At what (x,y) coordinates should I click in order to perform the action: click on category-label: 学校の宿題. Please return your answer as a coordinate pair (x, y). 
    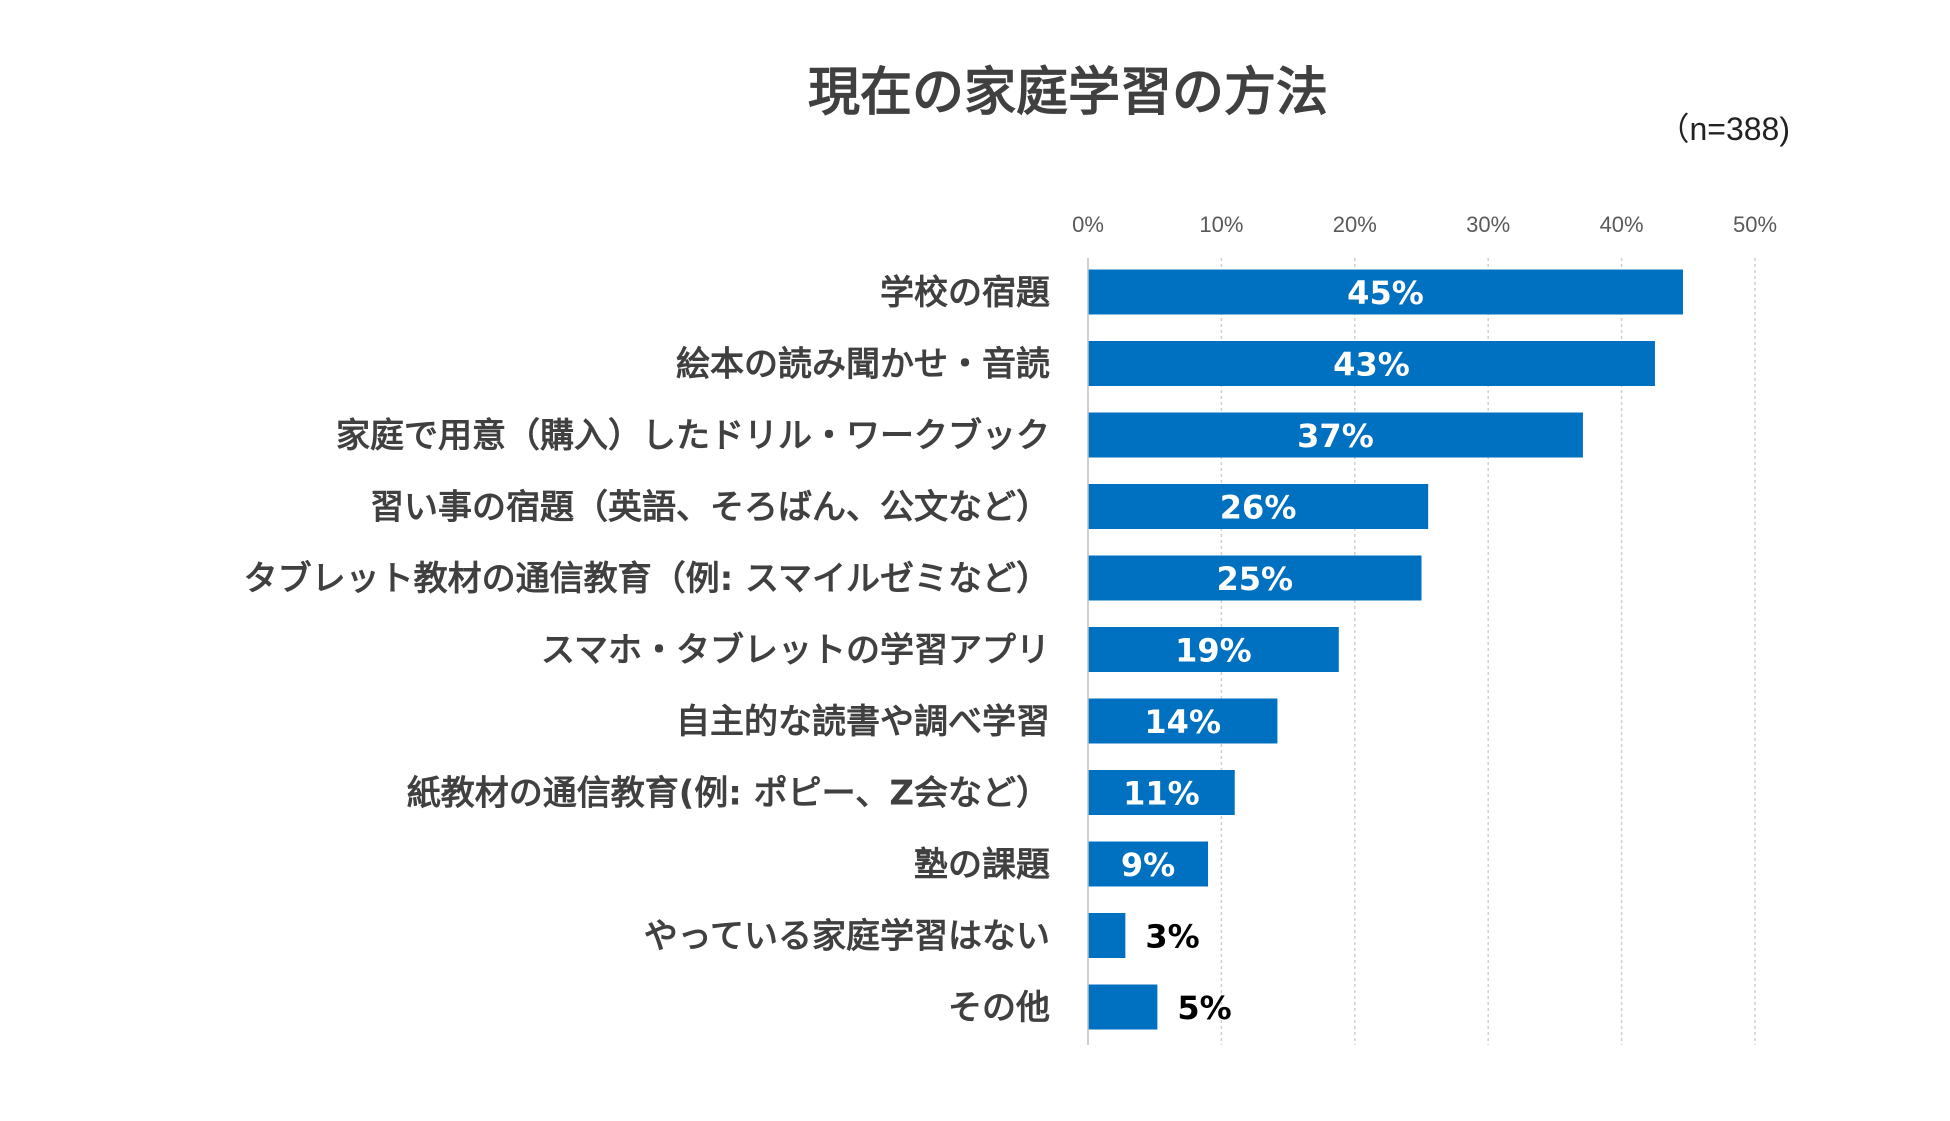
    Looking at the image, I should click on (965, 293).